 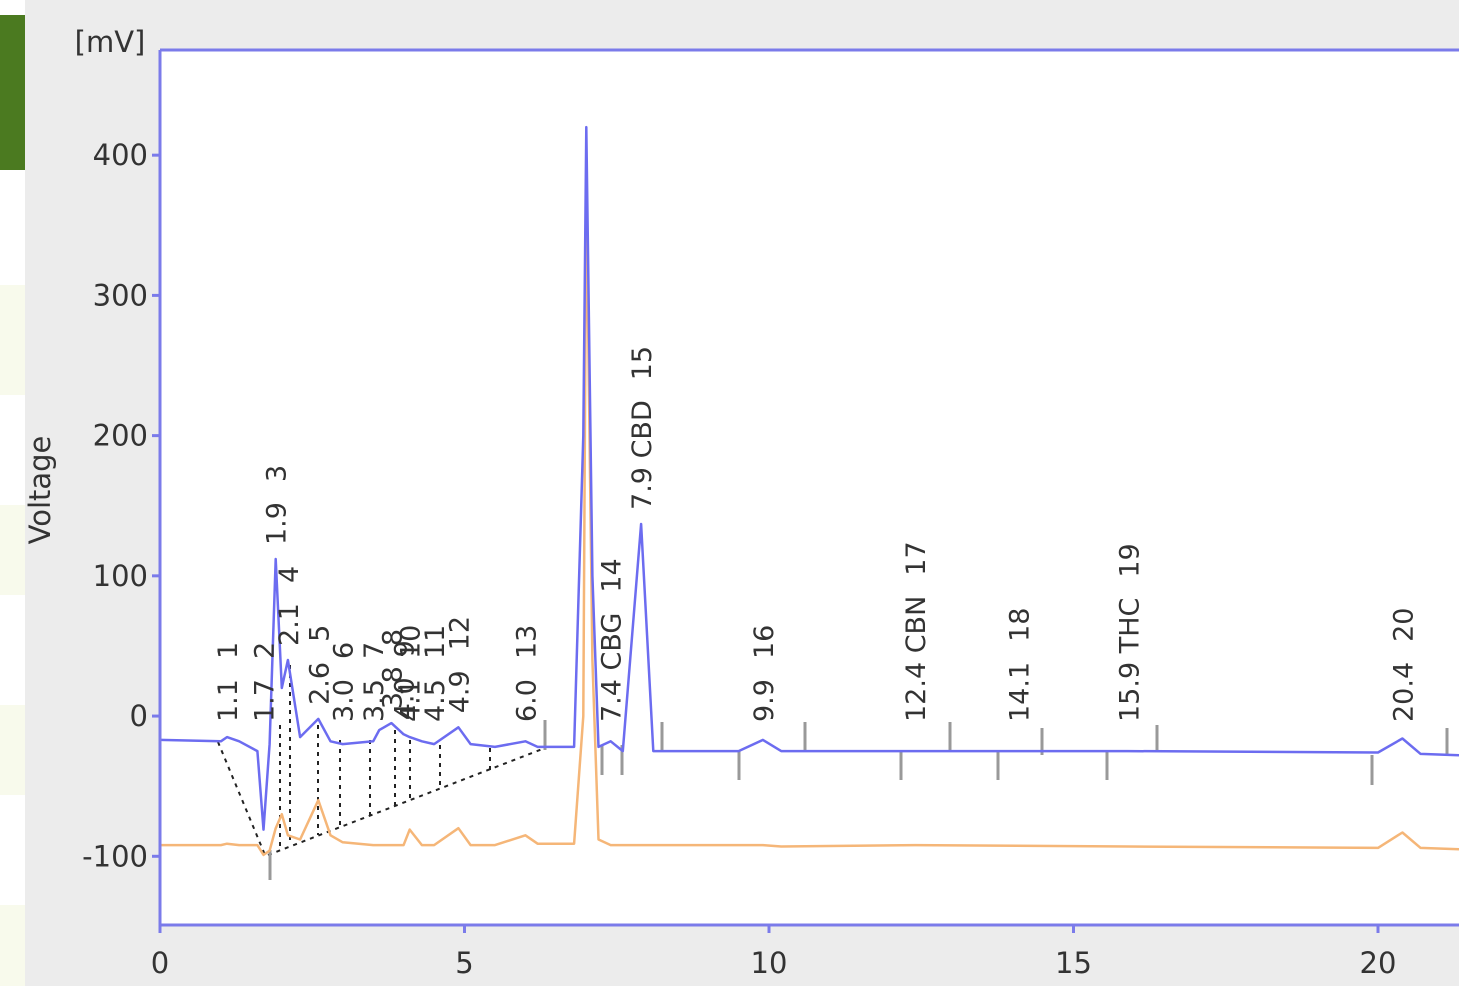 What do you see at coordinates (764, 642) in the screenshot?
I see `peak-number: 16` at bounding box center [764, 642].